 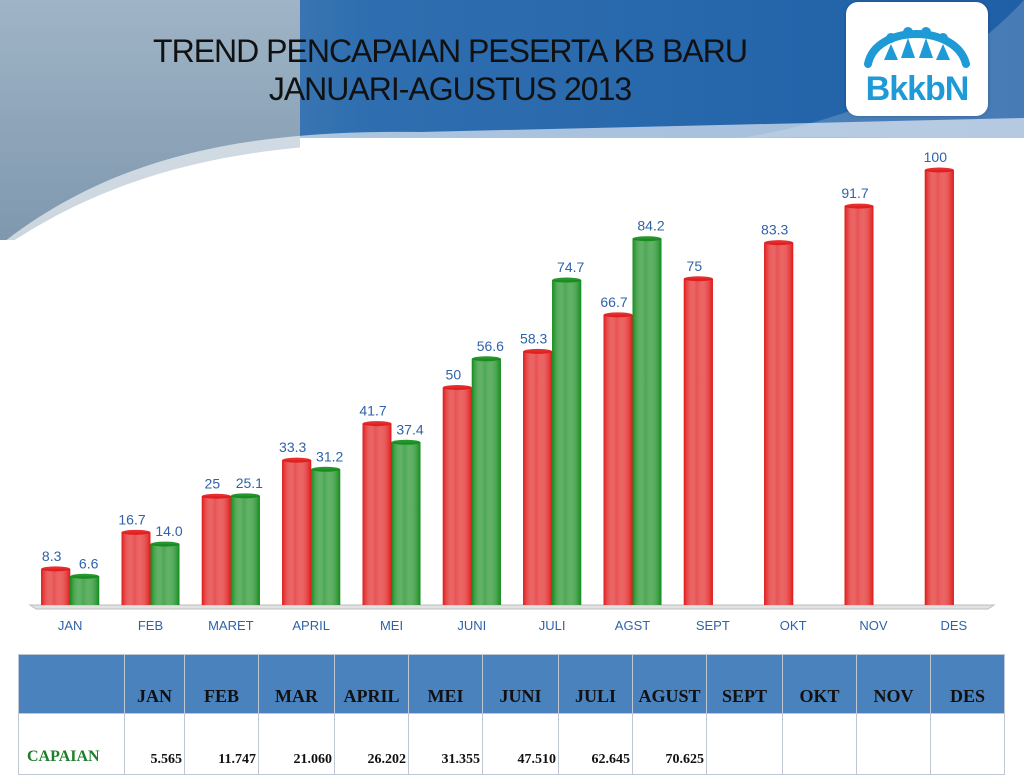 I want to click on x-tick-label: AGST, so click(x=632, y=625).